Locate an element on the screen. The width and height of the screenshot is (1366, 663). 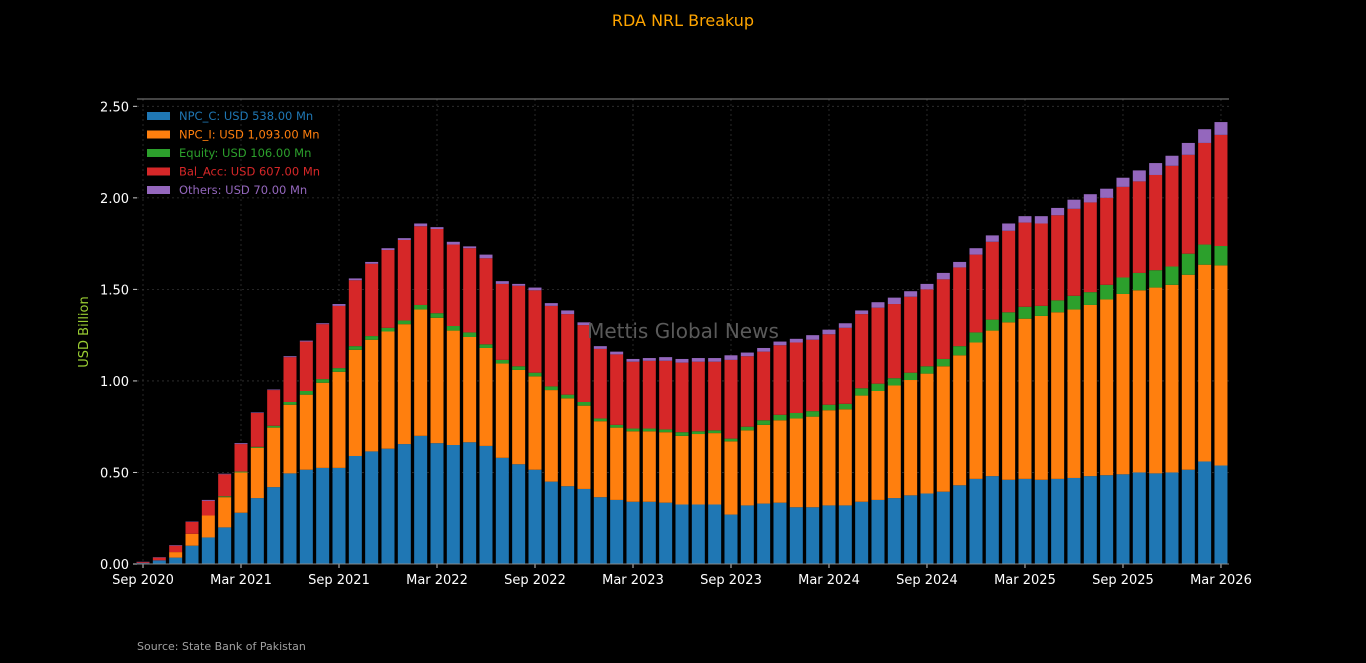
legend-label: Equity: USD 106.00 Mn is located at coordinates (245, 153).